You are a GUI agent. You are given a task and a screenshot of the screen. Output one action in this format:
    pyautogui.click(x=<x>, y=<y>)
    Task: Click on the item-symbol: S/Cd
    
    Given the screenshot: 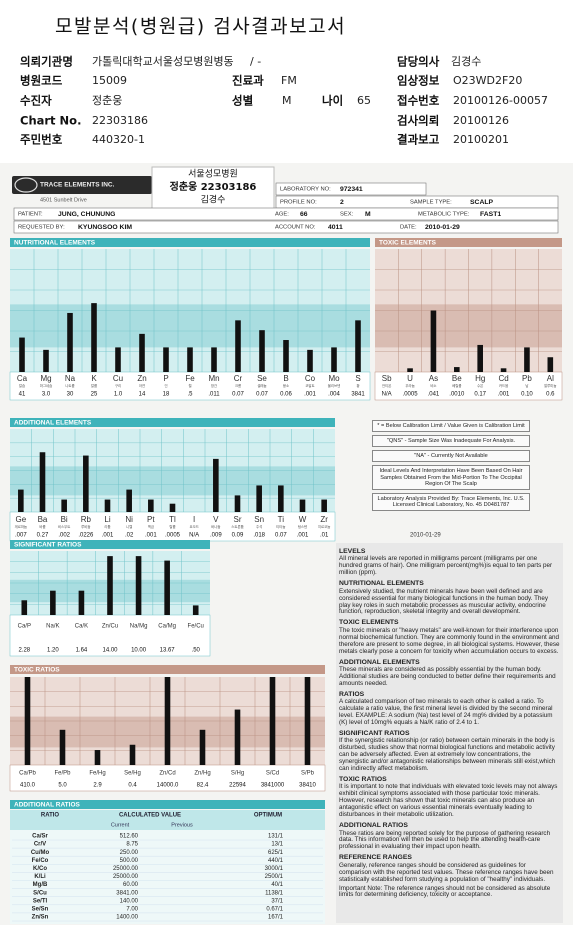 What is the action you would take?
    pyautogui.click(x=272, y=774)
    